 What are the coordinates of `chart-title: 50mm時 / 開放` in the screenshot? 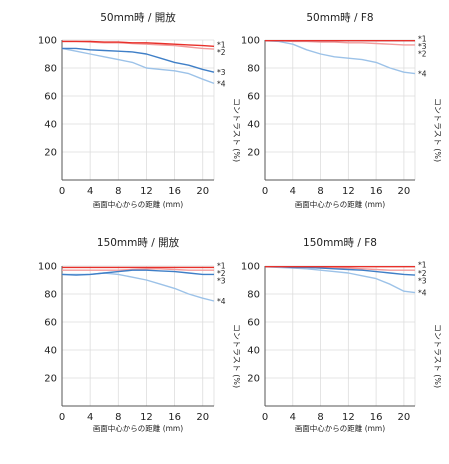 It's located at (138, 17).